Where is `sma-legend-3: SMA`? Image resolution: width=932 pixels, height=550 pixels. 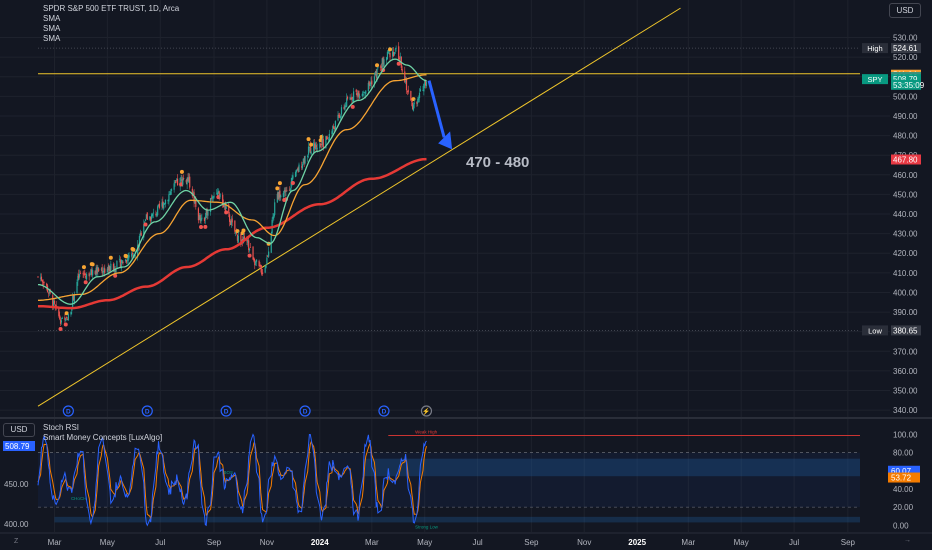 sma-legend-3: SMA is located at coordinates (52, 38).